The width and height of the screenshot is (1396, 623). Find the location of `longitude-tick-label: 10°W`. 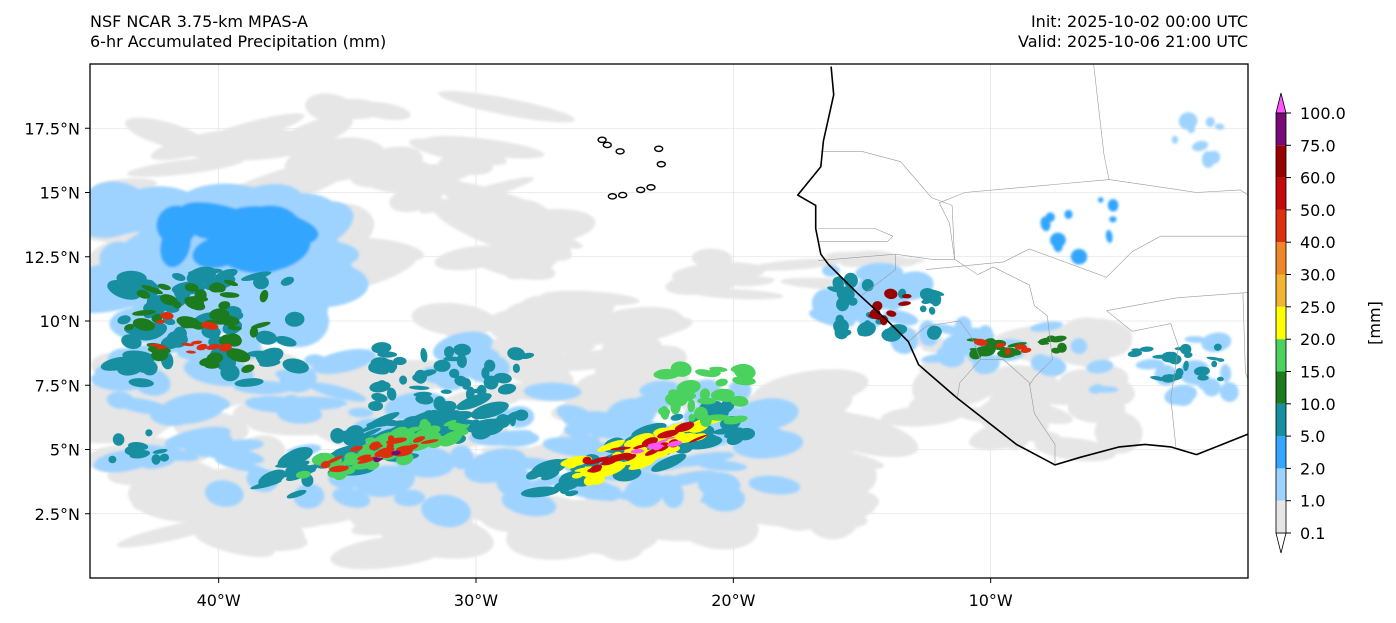

longitude-tick-label: 10°W is located at coordinates (991, 600).